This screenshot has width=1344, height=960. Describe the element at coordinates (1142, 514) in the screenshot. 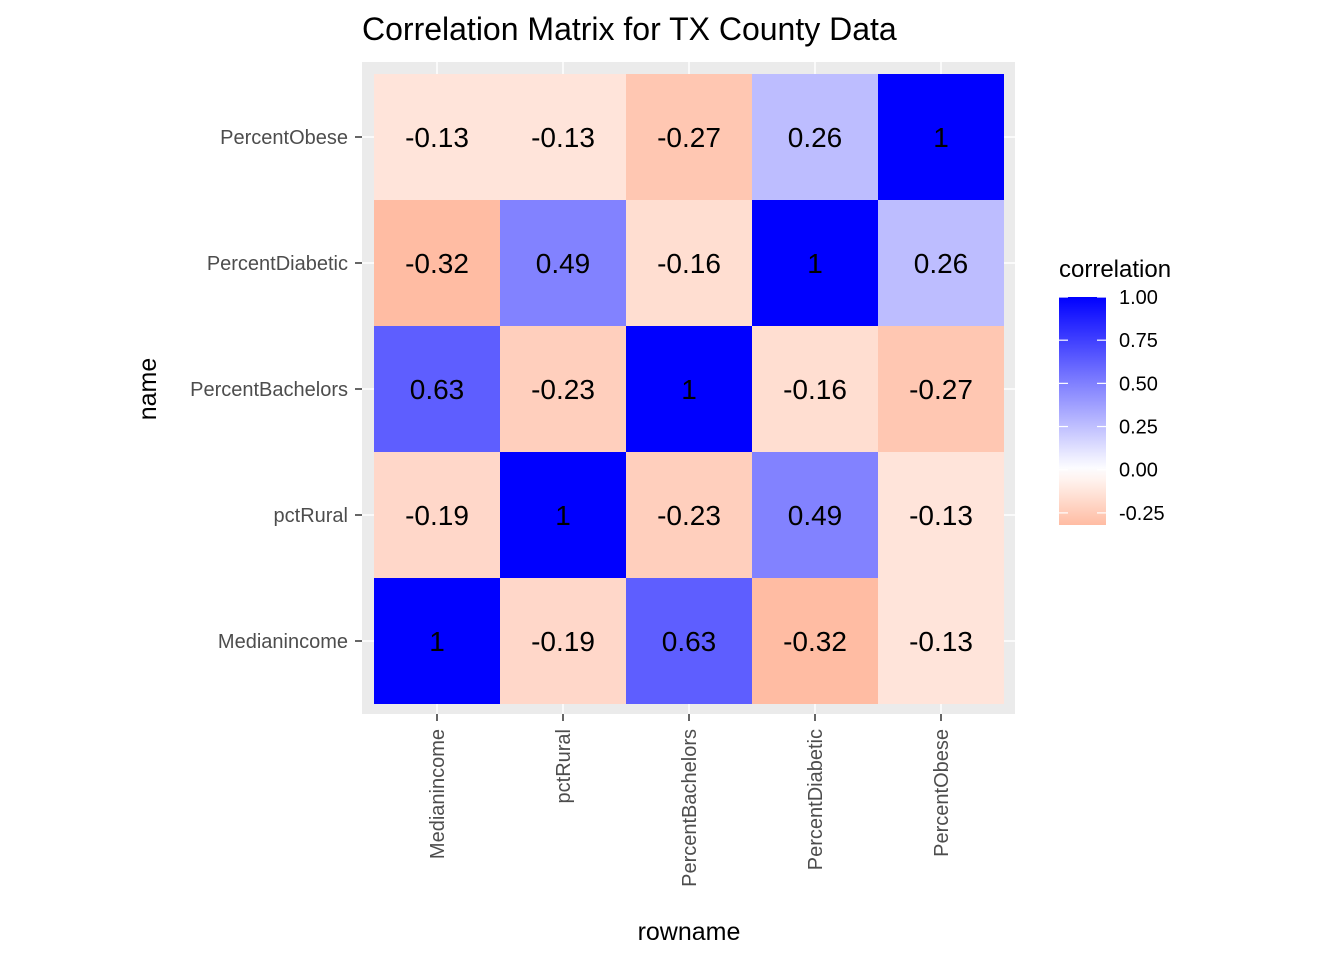

I see `legend-tick-label: -0.25` at that location.